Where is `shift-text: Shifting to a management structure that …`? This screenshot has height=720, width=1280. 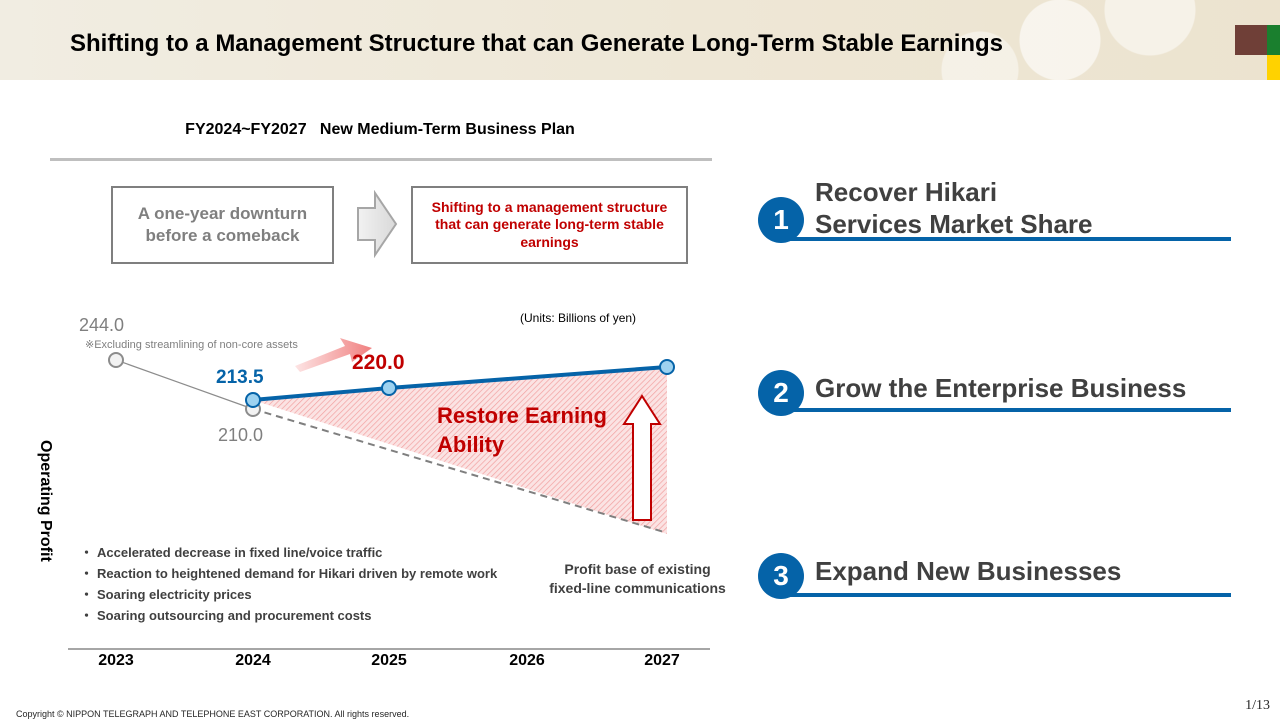
shift-text: Shifting to a management structure that … is located at coordinates (549, 224).